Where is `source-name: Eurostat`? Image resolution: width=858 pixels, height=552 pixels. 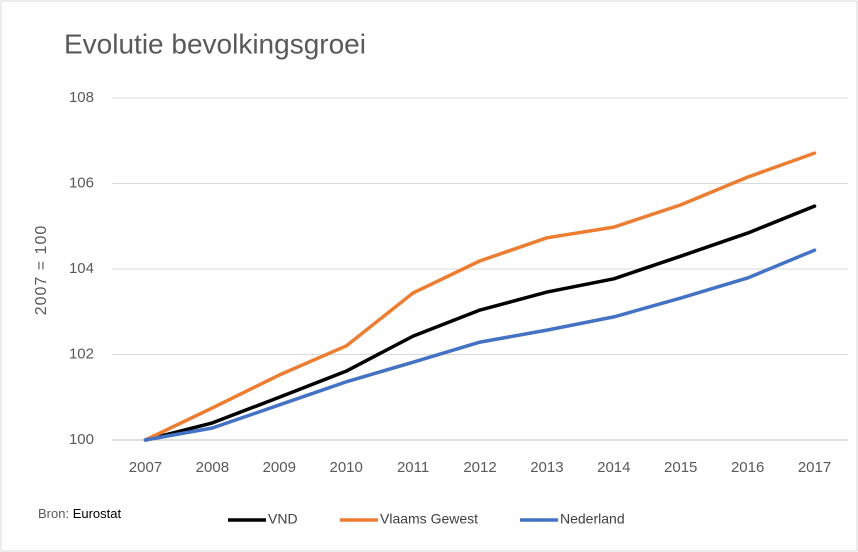
source-name: Eurostat is located at coordinates (97, 513).